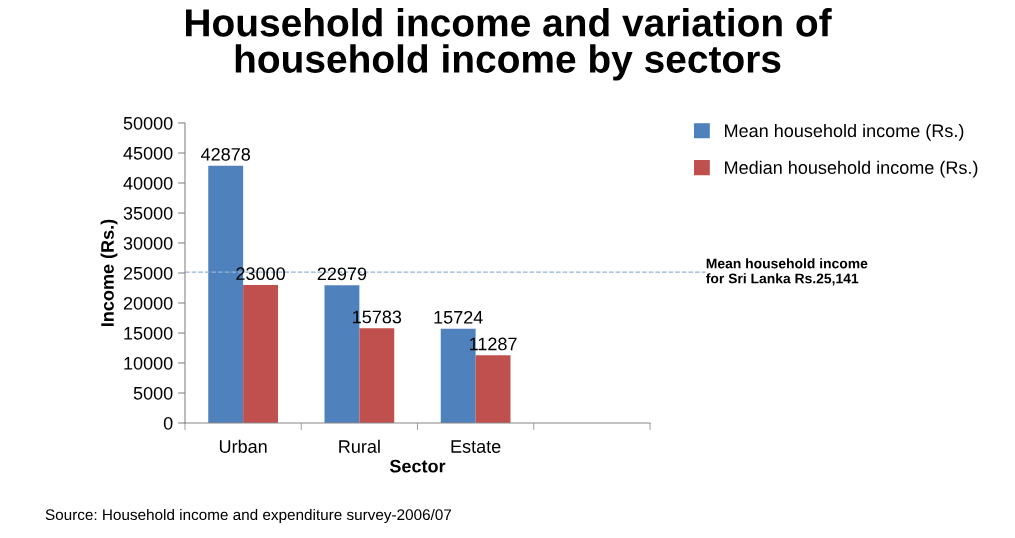 The height and width of the screenshot is (538, 1015). Describe the element at coordinates (148, 123) in the screenshot. I see `y-tick-label: 50000` at that location.